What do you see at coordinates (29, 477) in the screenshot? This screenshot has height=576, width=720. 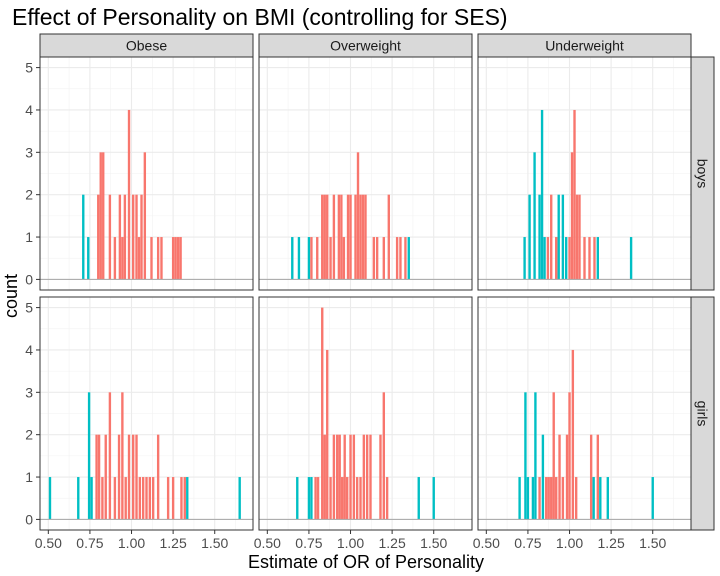 I see `y-tick-label: 1` at bounding box center [29, 477].